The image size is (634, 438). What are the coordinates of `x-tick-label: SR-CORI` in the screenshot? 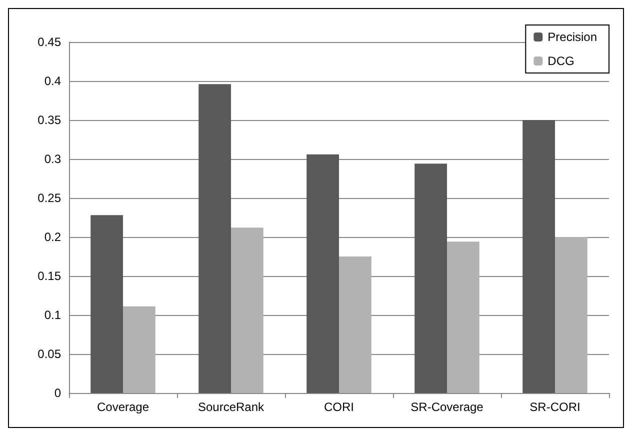 It's located at (555, 407).